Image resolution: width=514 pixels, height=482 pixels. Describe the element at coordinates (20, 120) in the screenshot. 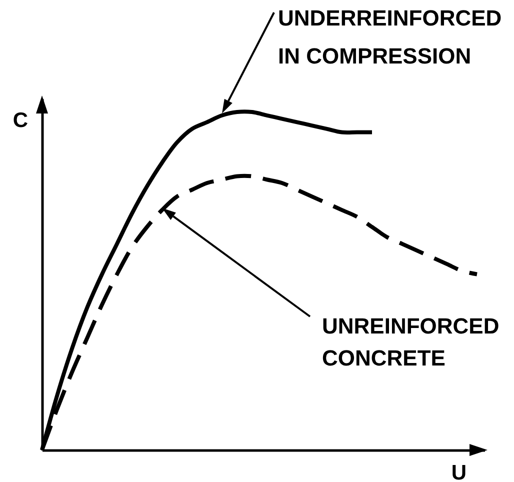

I see `y-axis-title: C` at that location.